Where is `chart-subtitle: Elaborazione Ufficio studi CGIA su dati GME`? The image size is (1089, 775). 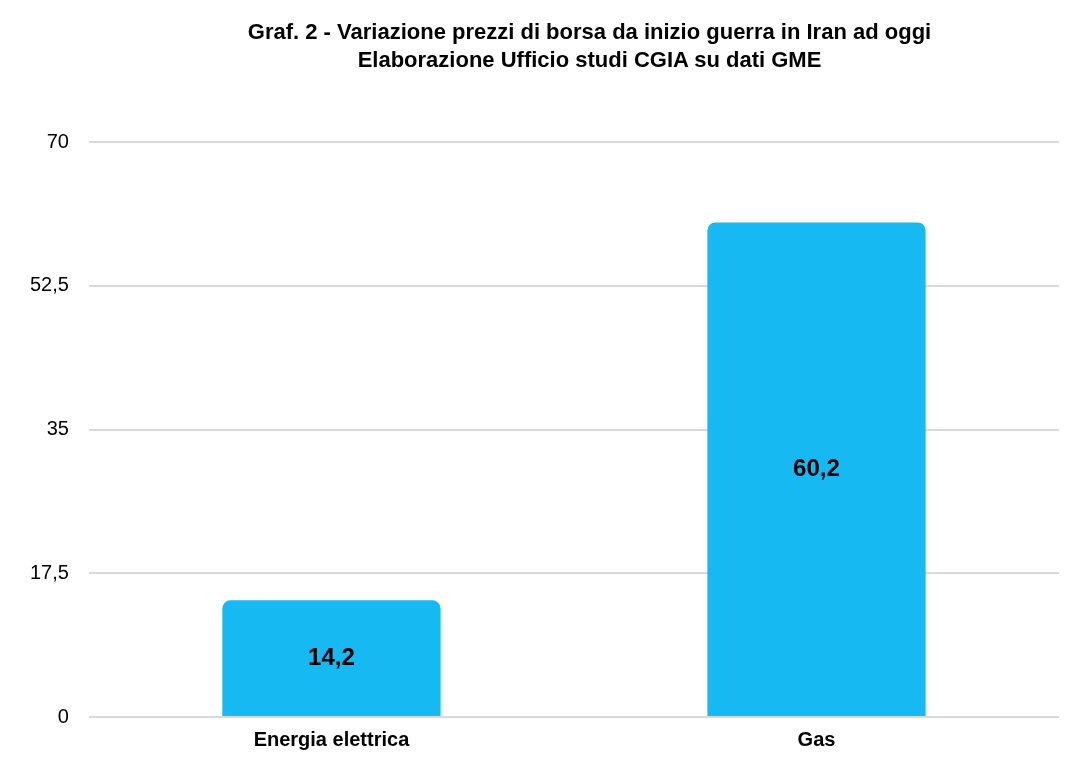
chart-subtitle: Elaborazione Ufficio studi CGIA su dati GME is located at coordinates (589, 60).